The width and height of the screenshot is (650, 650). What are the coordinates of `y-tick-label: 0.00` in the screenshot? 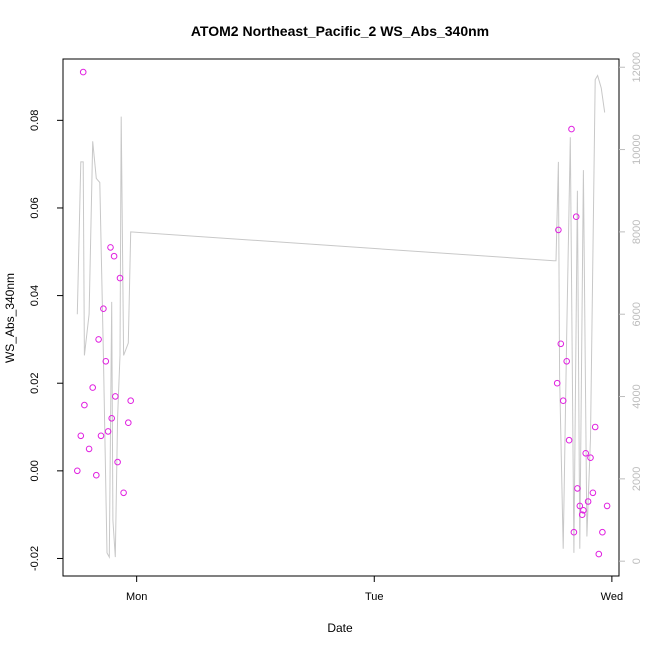 It's located at (35, 470).